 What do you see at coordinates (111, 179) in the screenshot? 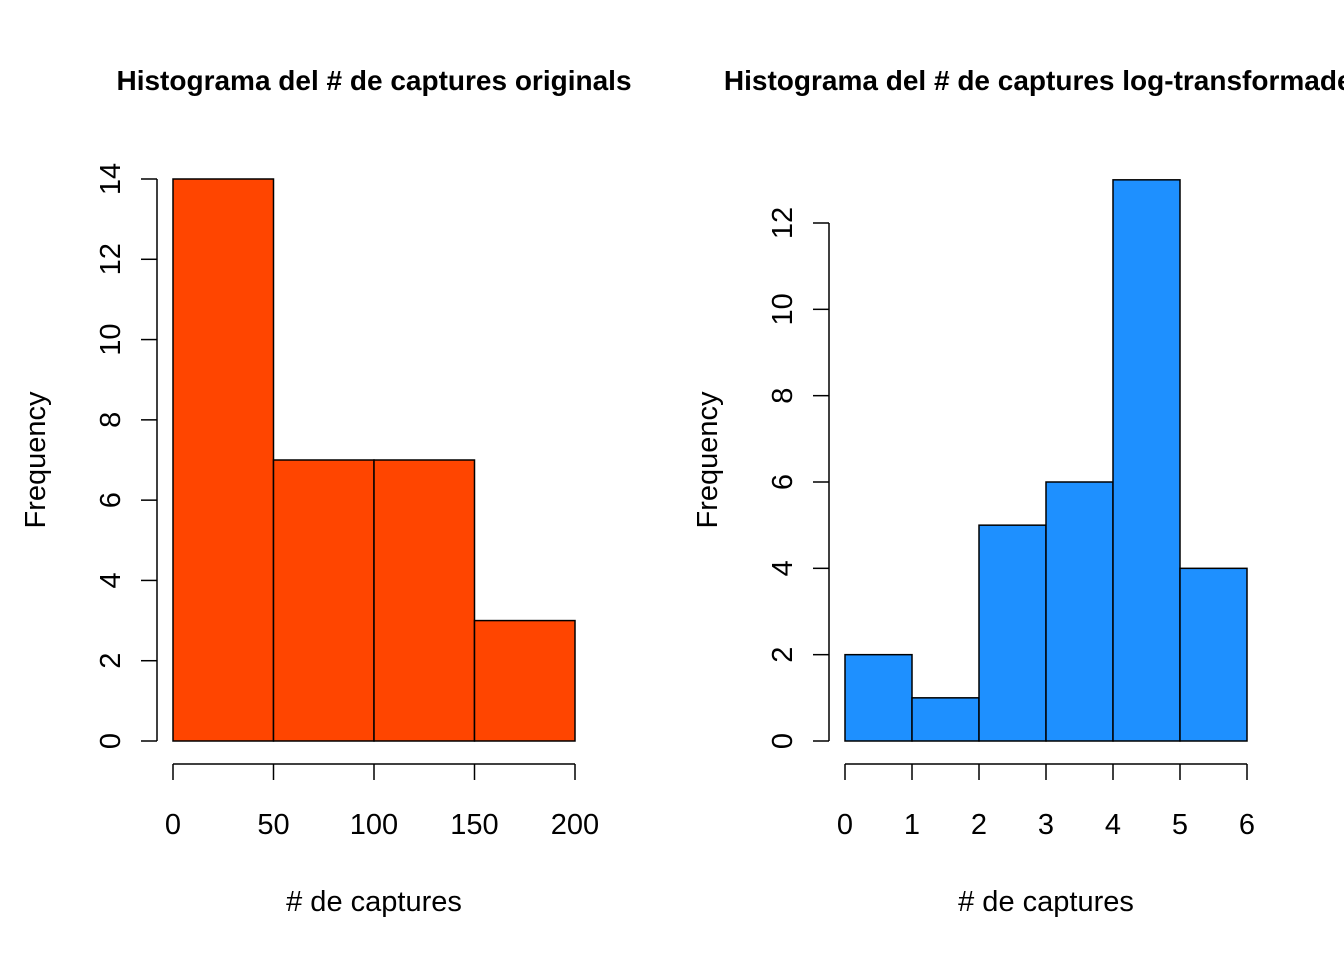
I see `y-tick-label: 14` at bounding box center [111, 179].